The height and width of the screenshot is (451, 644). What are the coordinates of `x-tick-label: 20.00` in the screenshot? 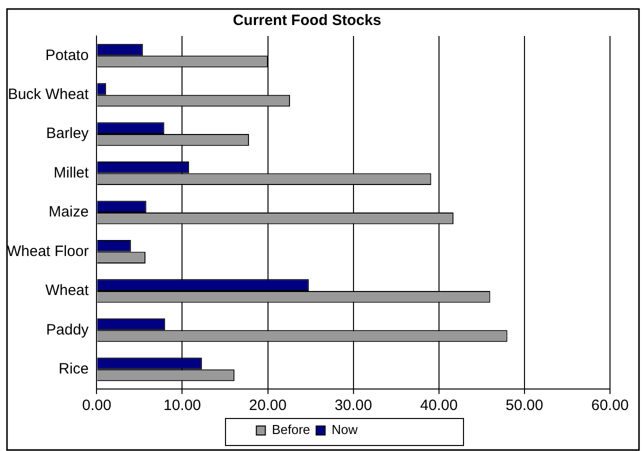 It's located at (268, 405).